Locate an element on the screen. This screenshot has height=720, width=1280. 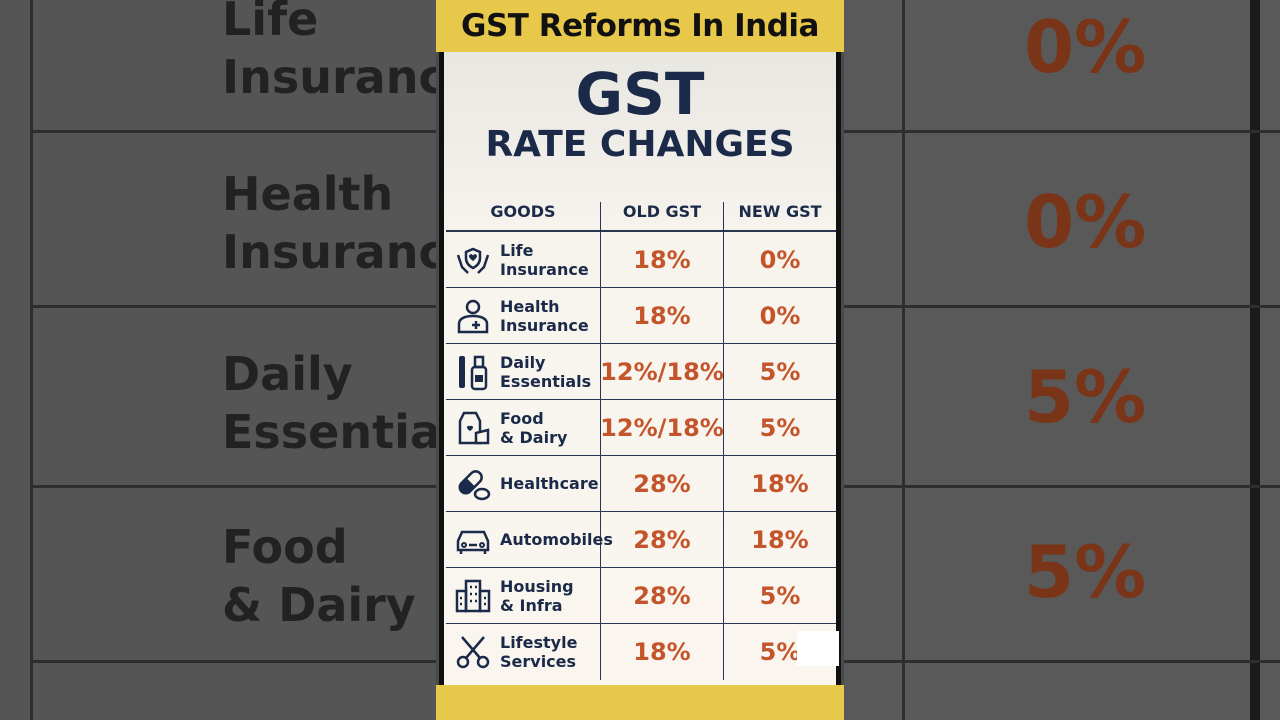
infographic-title: GST is located at coordinates (640, 94).